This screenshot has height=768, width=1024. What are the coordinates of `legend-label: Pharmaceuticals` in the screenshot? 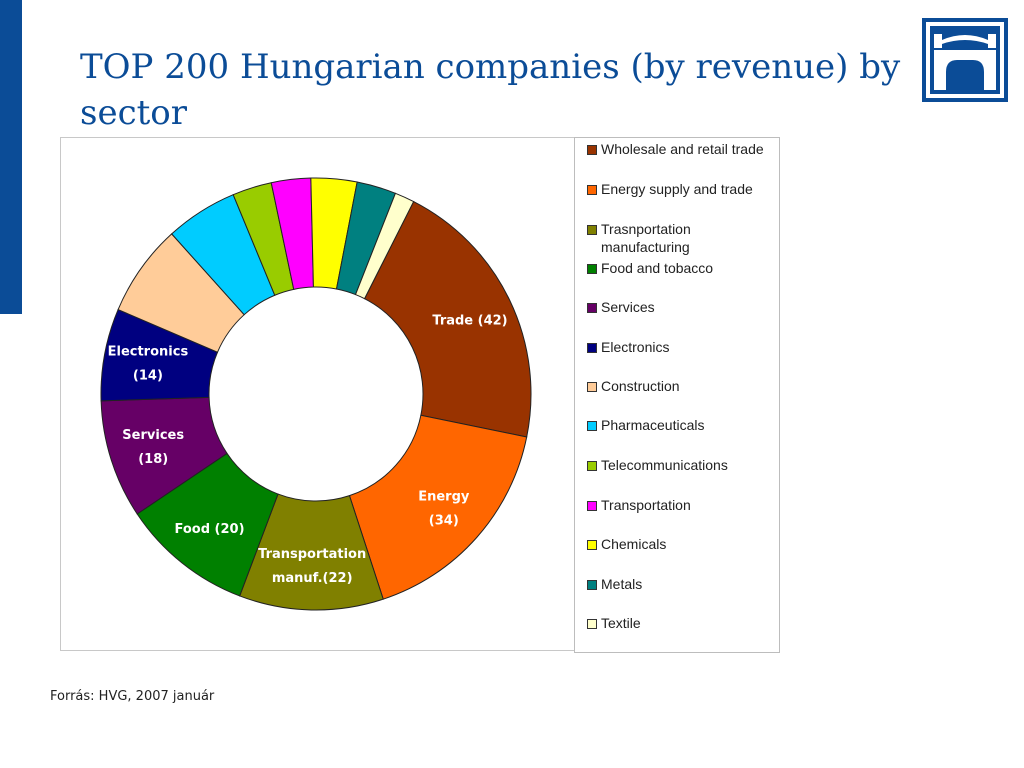 It's located at (653, 425).